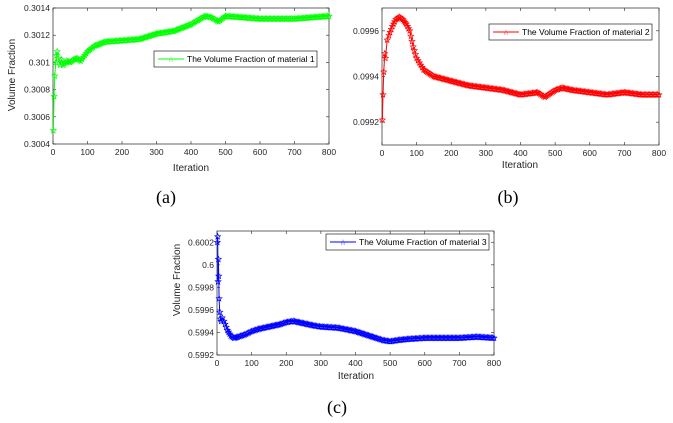 The height and width of the screenshot is (423, 673). What do you see at coordinates (366, 77) in the screenshot?
I see `y-tick-label: 0.0994` at bounding box center [366, 77].